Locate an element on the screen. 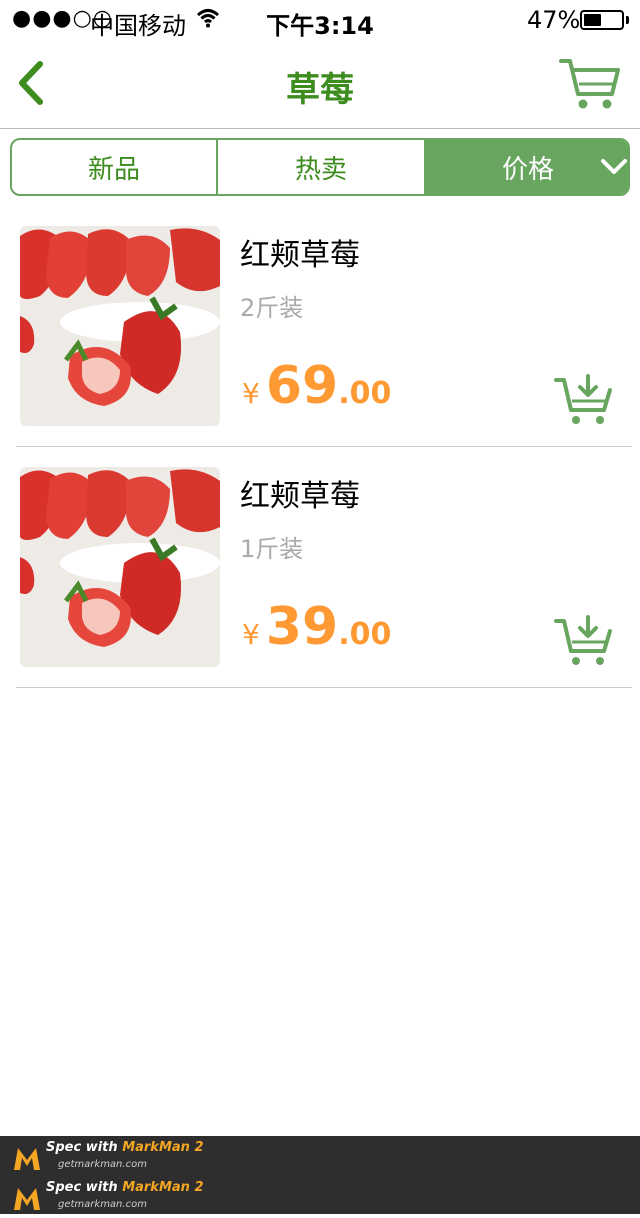 The image size is (640, 1218). battery-percent: 47% is located at coordinates (554, 20).